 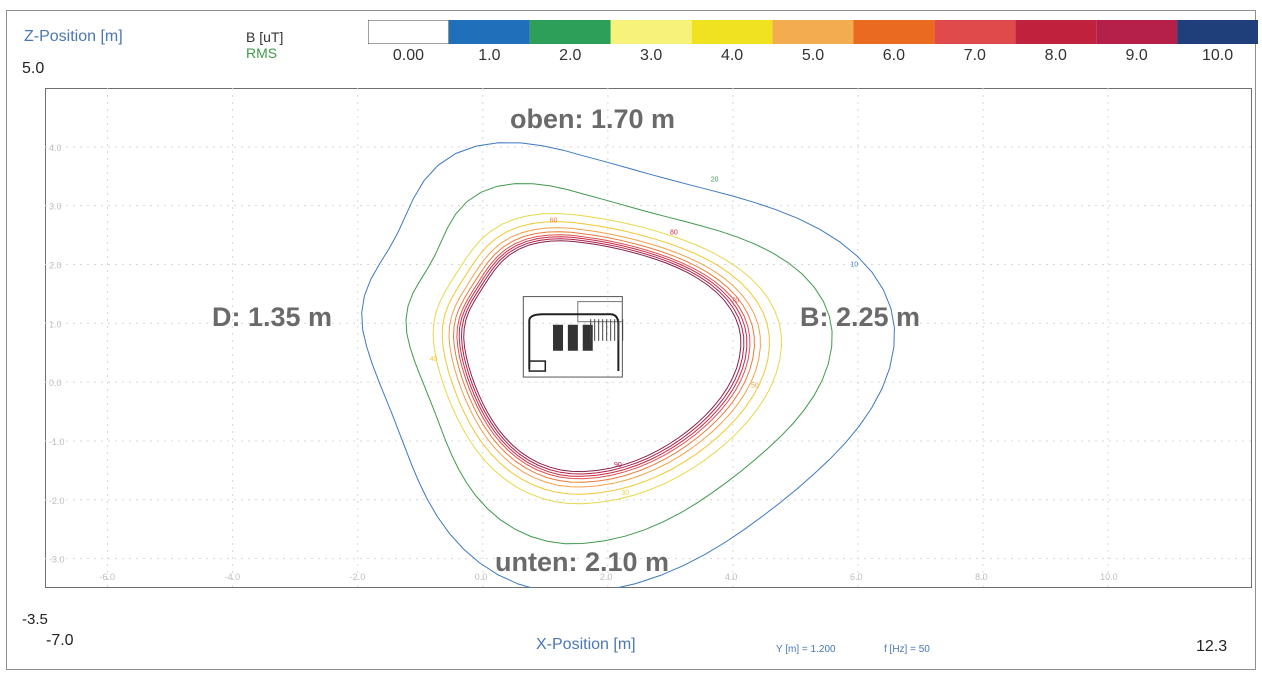 What do you see at coordinates (860, 317) in the screenshot?
I see `annotation-right: B: 2.25 m` at bounding box center [860, 317].